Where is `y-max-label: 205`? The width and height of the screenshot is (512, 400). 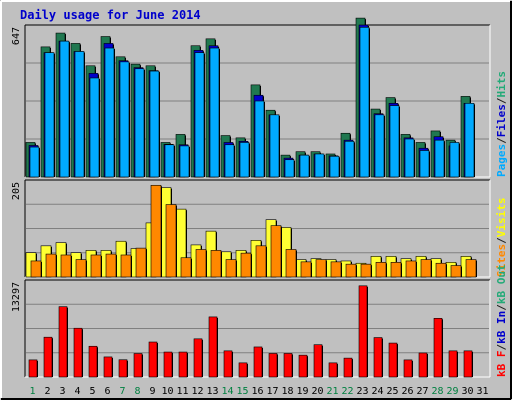
y-max-label: 205 is located at coordinates (16, 191).